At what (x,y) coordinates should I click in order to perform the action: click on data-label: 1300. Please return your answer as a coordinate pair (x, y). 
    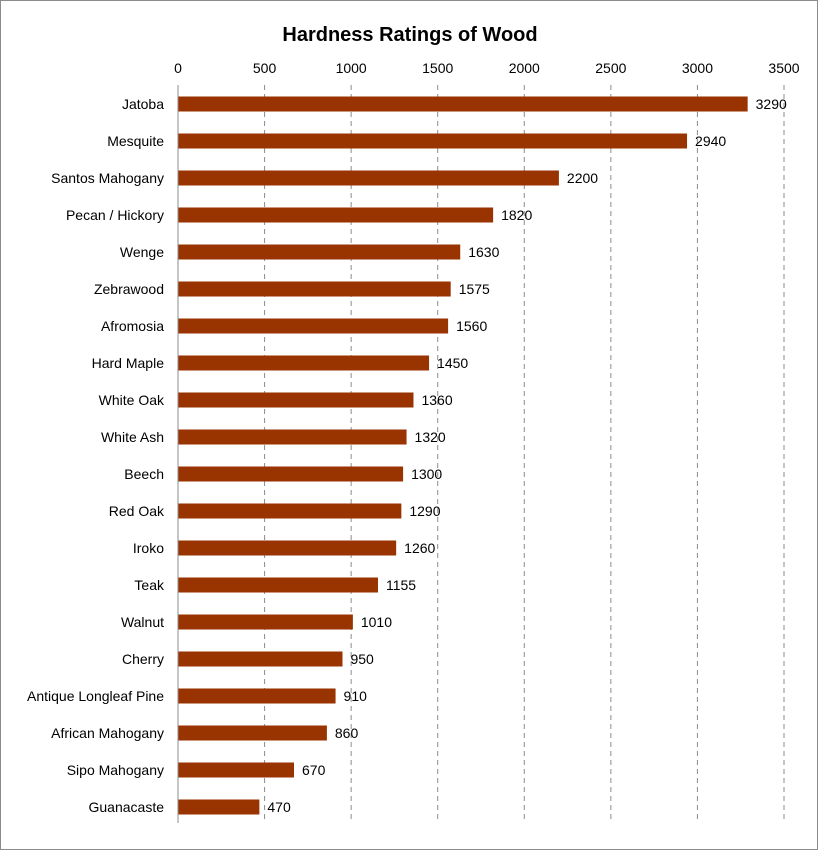
    Looking at the image, I should click on (426, 474).